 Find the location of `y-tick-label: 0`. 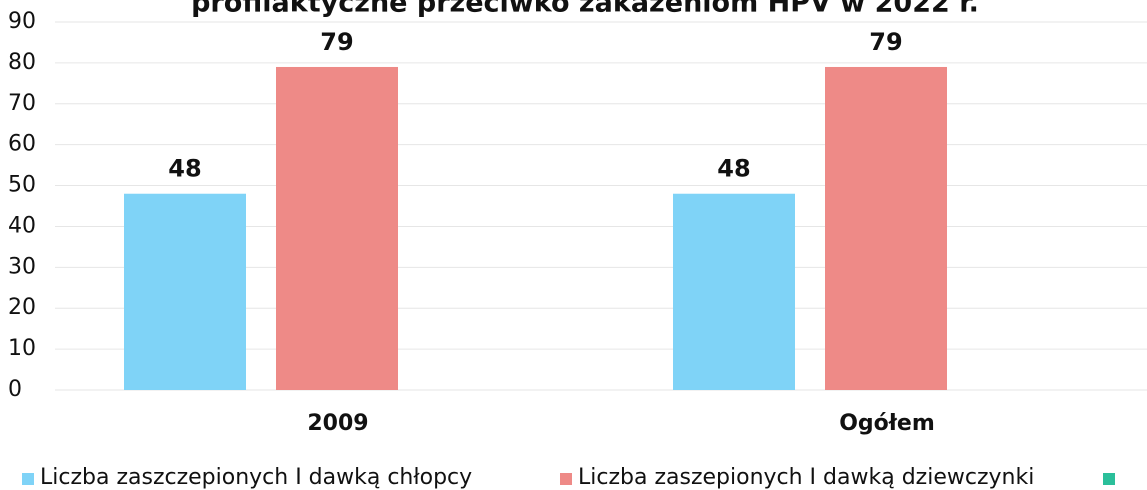

y-tick-label: 0 is located at coordinates (15, 389).